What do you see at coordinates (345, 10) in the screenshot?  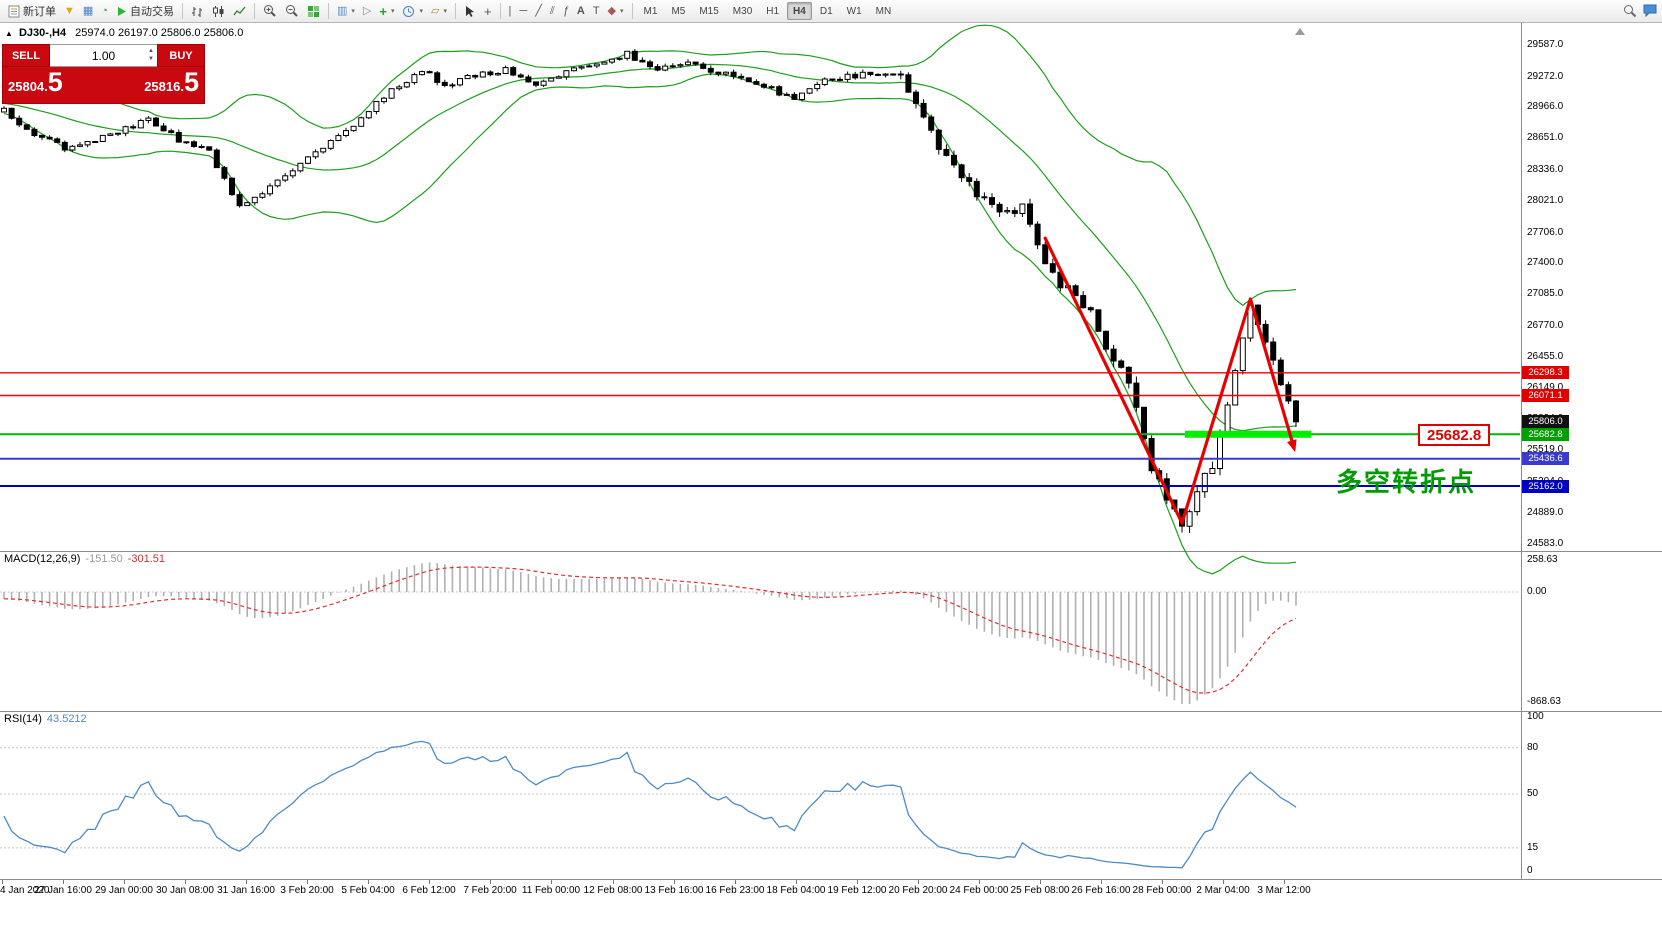 I see `auto-arrange-icon: ▥ ▾` at bounding box center [345, 10].